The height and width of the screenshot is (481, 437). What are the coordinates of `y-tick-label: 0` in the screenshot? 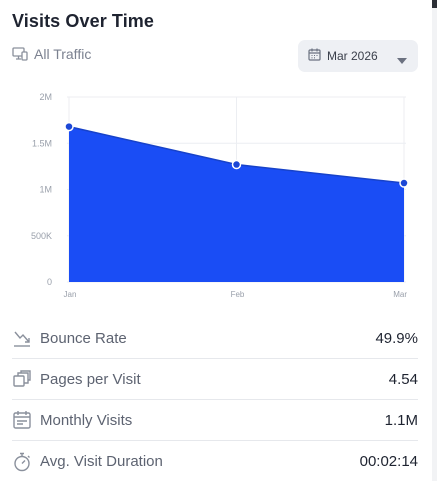 It's located at (49, 282).